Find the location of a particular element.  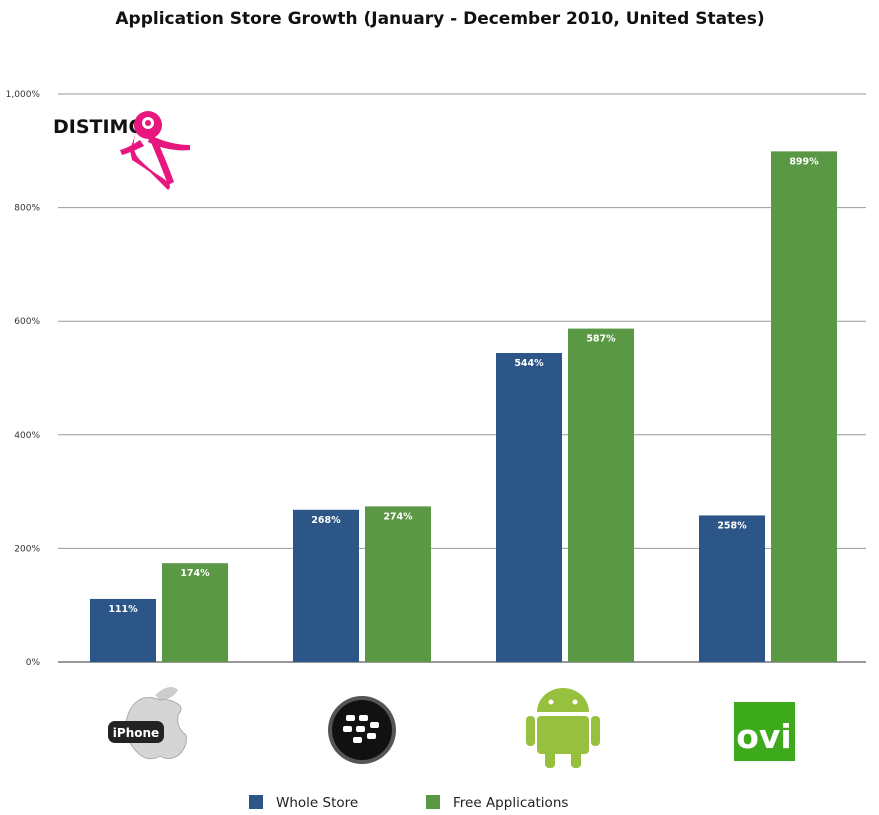

data-label: 174% is located at coordinates (195, 573).